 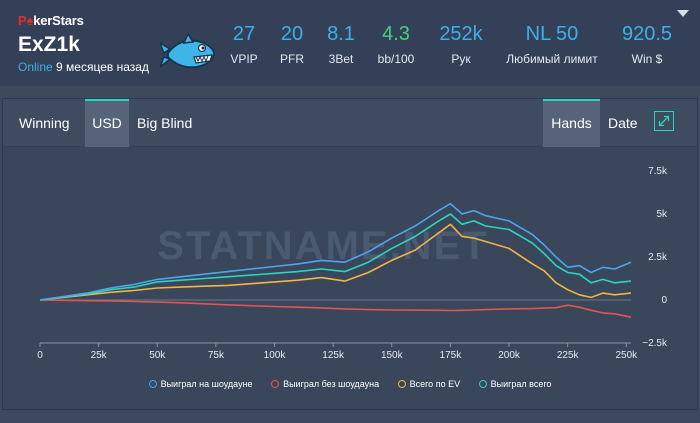 I want to click on stat-value: 252k, so click(x=461, y=34).